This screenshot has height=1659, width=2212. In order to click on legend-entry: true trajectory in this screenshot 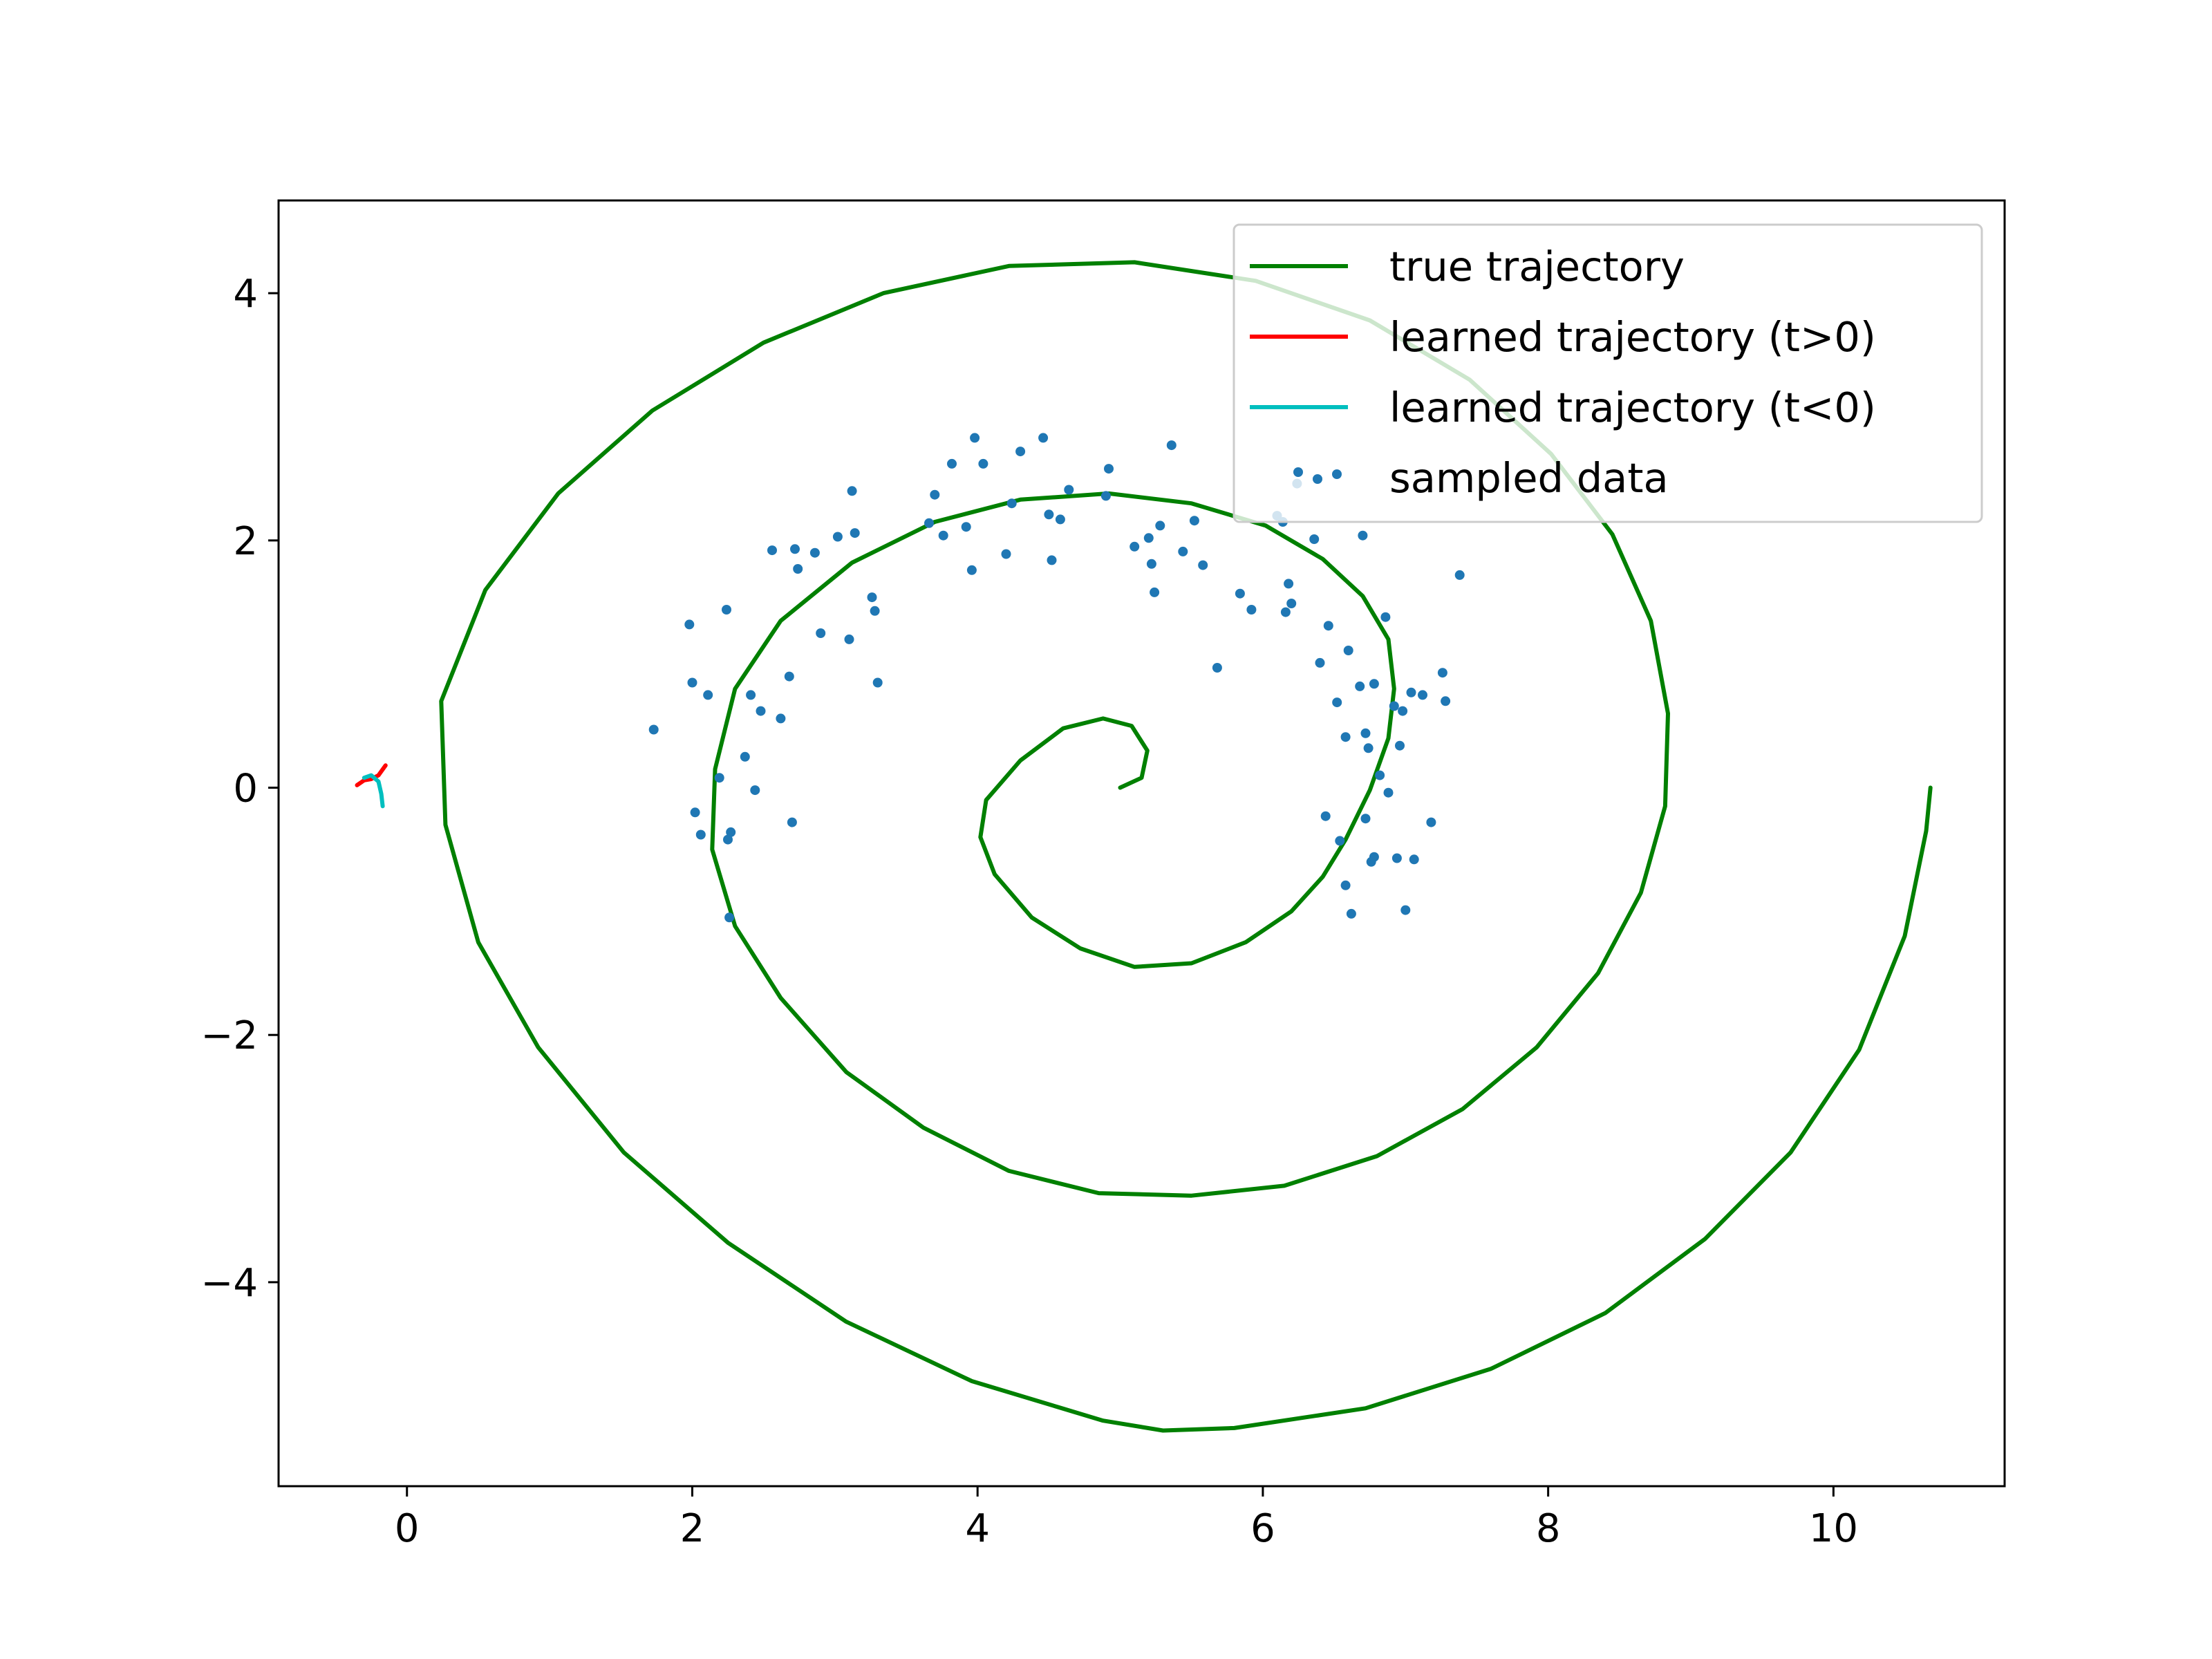, I will do `click(1467, 266)`.